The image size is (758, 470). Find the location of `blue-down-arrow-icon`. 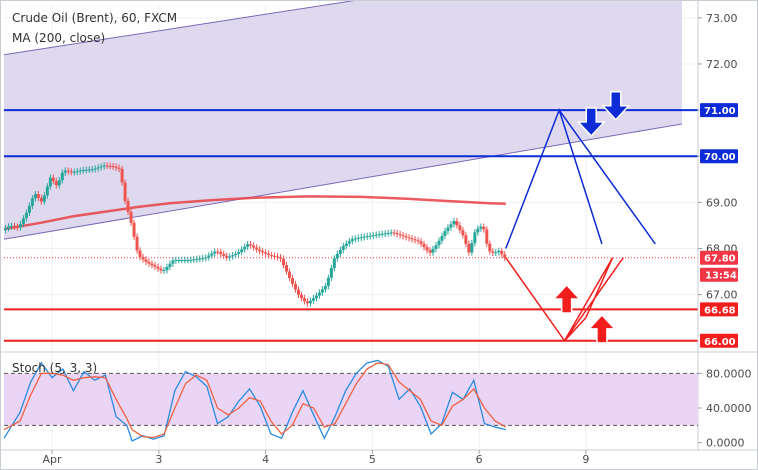

blue-down-arrow-icon is located at coordinates (591, 122).